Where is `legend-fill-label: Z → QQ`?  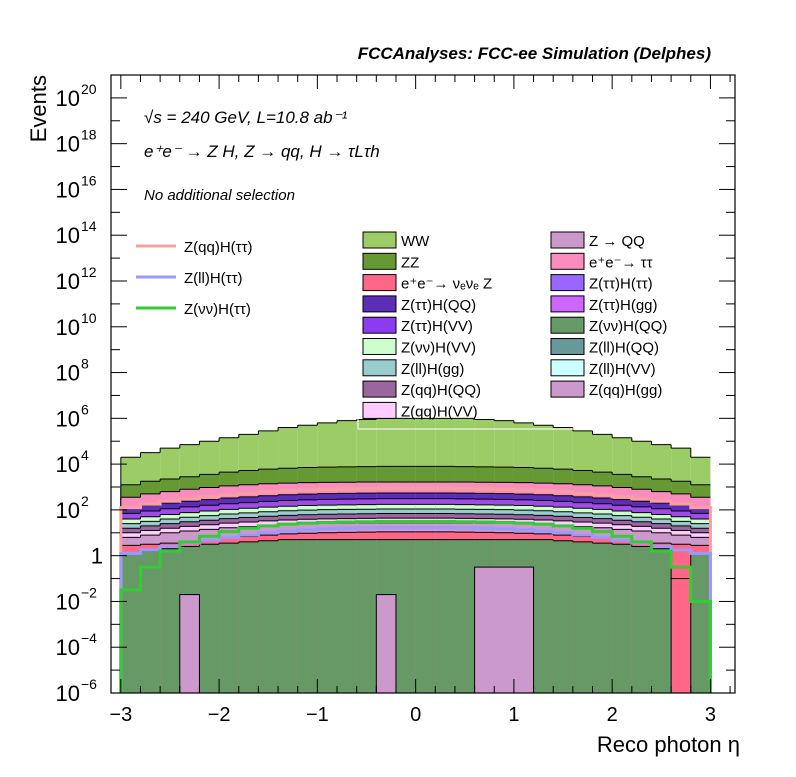 legend-fill-label: Z → QQ is located at coordinates (617, 241).